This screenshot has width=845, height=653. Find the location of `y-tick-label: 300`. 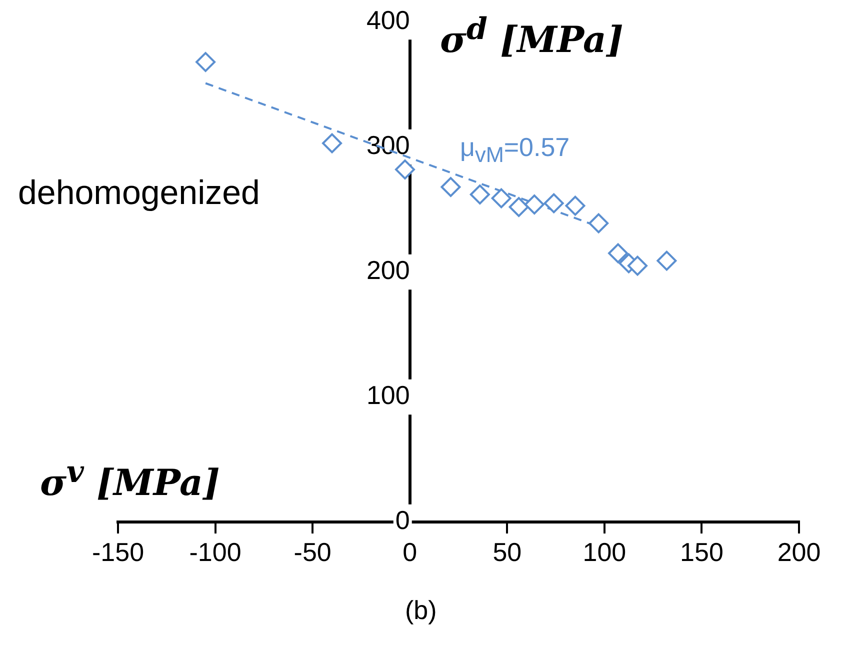

y-tick-label: 300 is located at coordinates (388, 145).